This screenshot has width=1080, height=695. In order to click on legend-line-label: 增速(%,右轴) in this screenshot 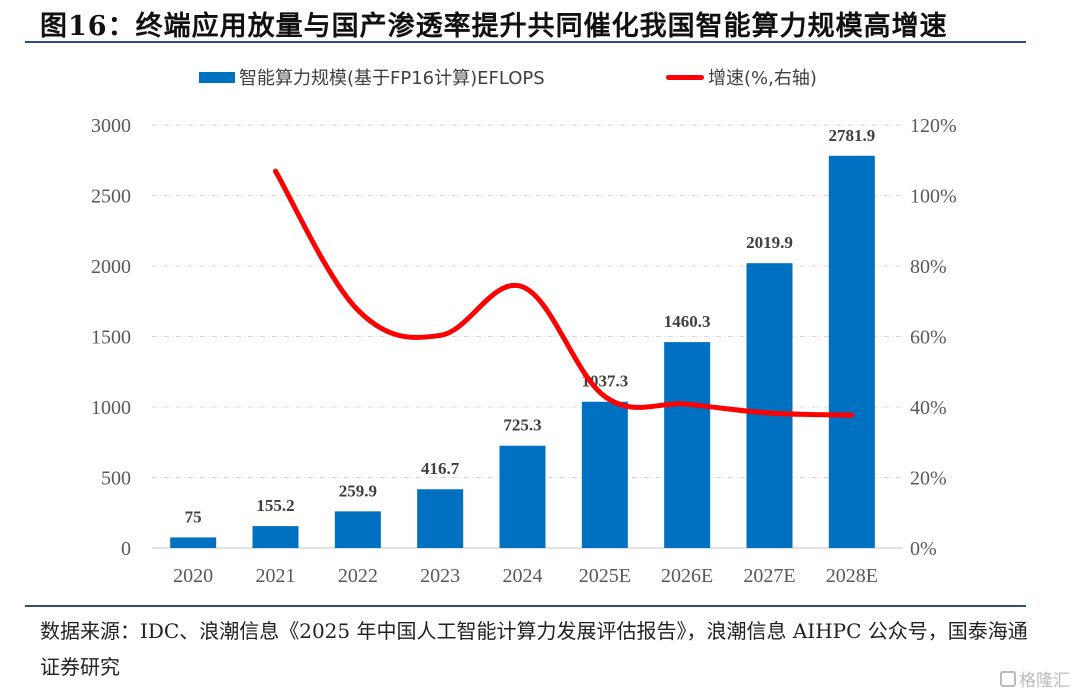, I will do `click(762, 78)`.